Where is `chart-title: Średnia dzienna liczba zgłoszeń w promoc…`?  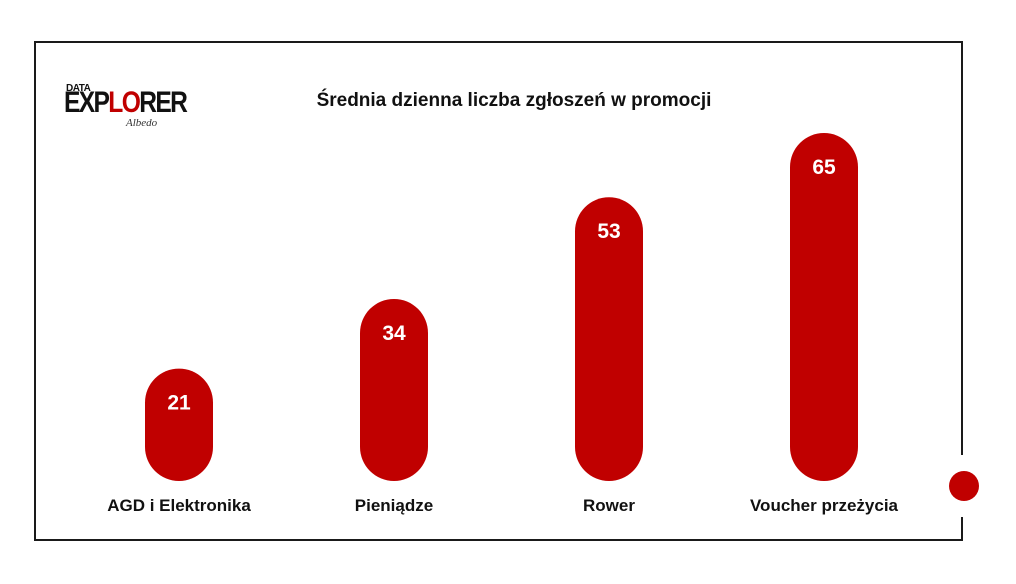
chart-title: Średnia dzienna liczba zgłoszeń w promoc… is located at coordinates (514, 100).